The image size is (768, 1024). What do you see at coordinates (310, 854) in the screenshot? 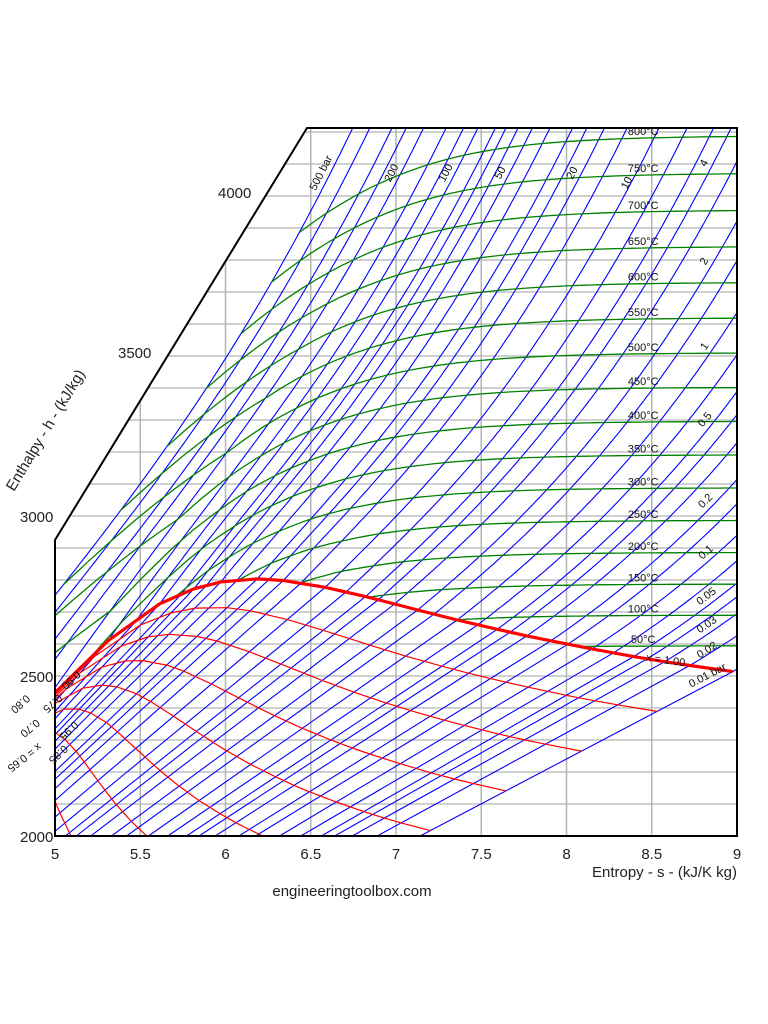
I see `x-tick-label: 6.5` at bounding box center [310, 854].